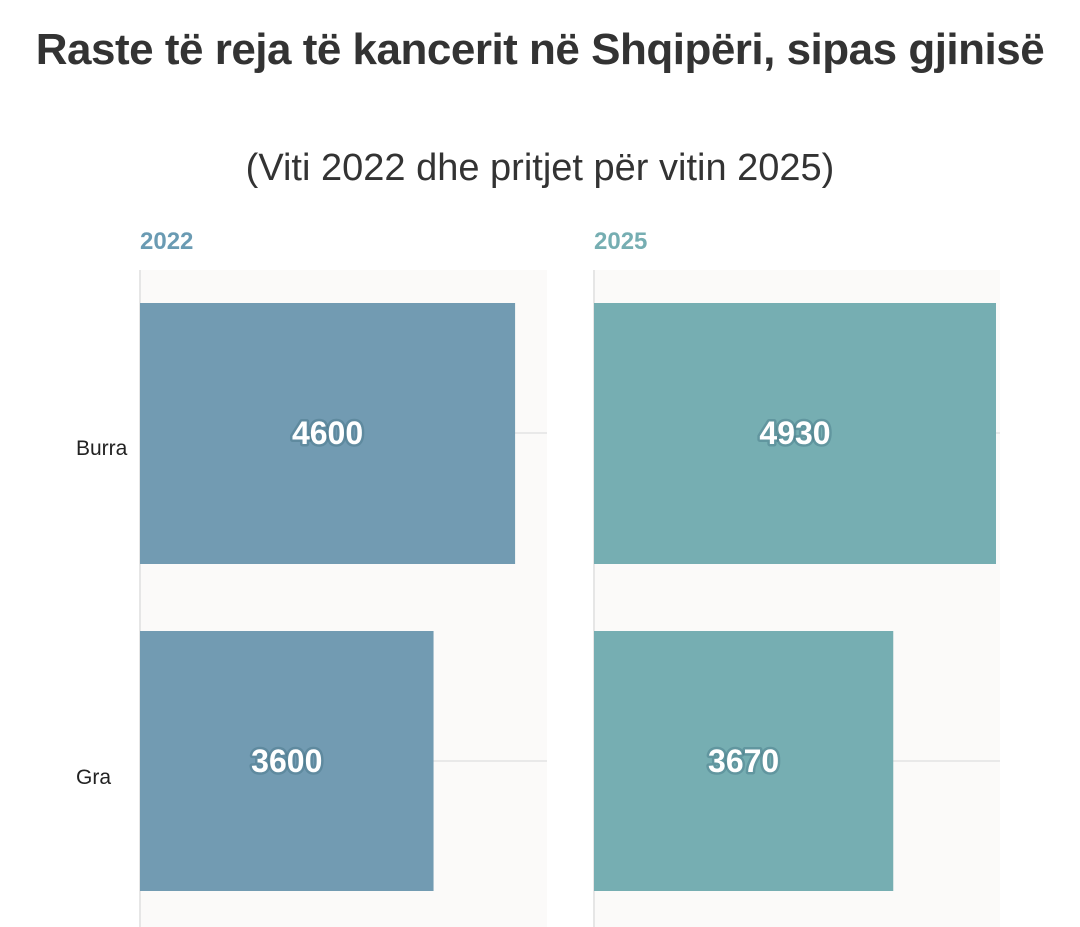  I want to click on data-label-halo-2025-burra: 4930, so click(794, 433).